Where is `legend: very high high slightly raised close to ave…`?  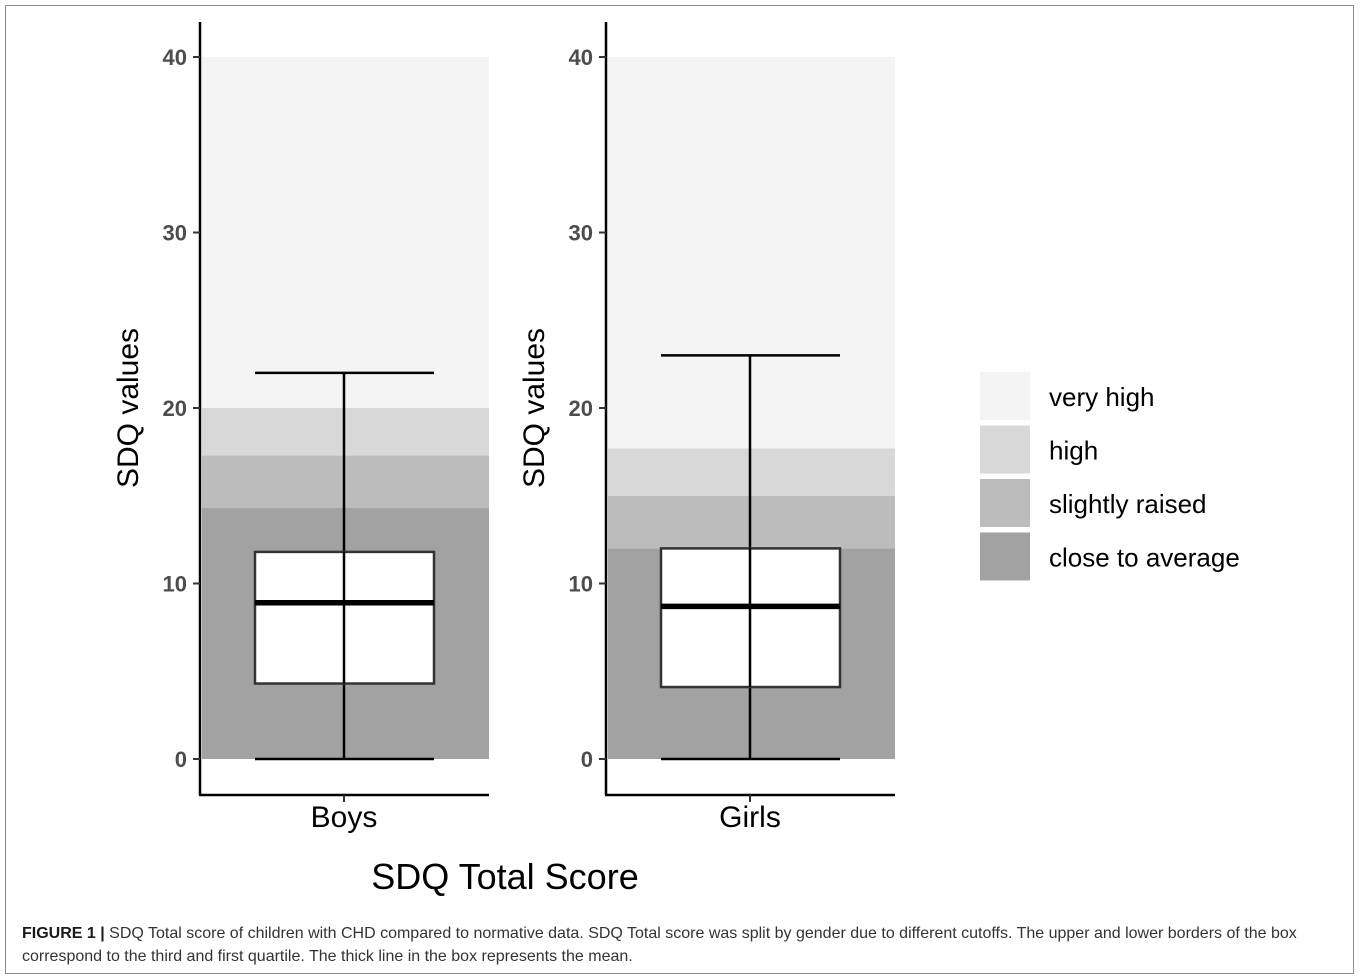 legend: very high high slightly raised close to ave… is located at coordinates (1110, 476).